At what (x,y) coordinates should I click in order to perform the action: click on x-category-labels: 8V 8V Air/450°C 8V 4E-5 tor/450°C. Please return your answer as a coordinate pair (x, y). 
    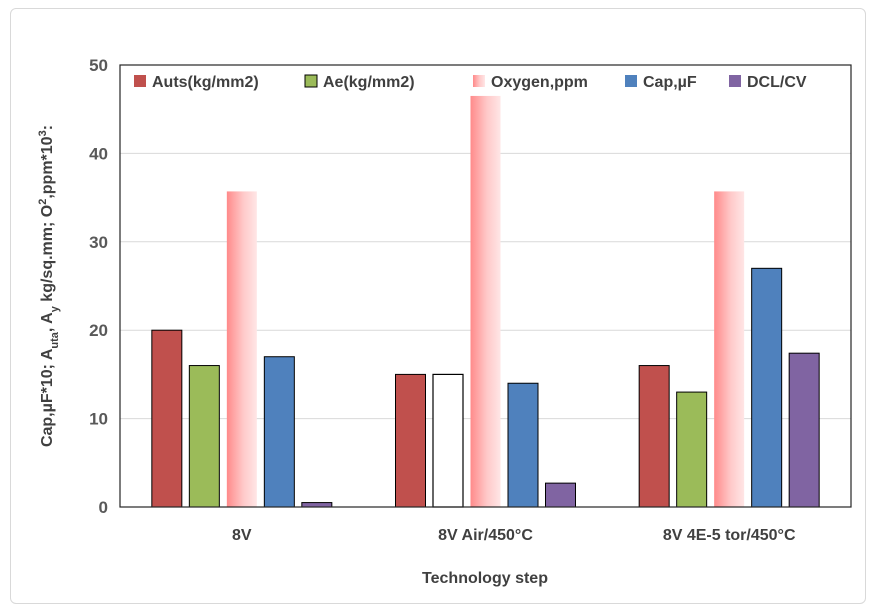
    Looking at the image, I should click on (514, 535).